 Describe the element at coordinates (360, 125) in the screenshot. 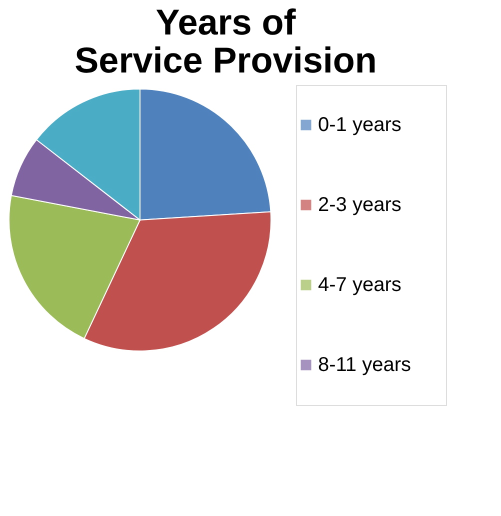

I see `legend-label: 0-1 years` at that location.